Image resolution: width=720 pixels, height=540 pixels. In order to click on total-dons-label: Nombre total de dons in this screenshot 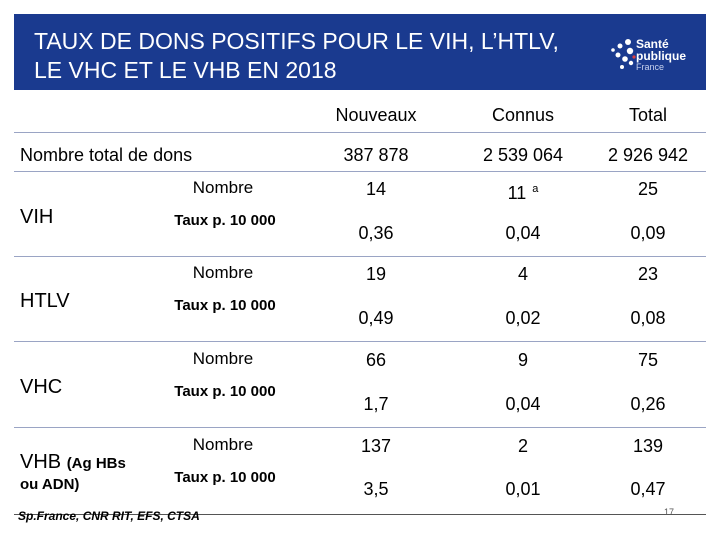, I will do `click(106, 155)`.